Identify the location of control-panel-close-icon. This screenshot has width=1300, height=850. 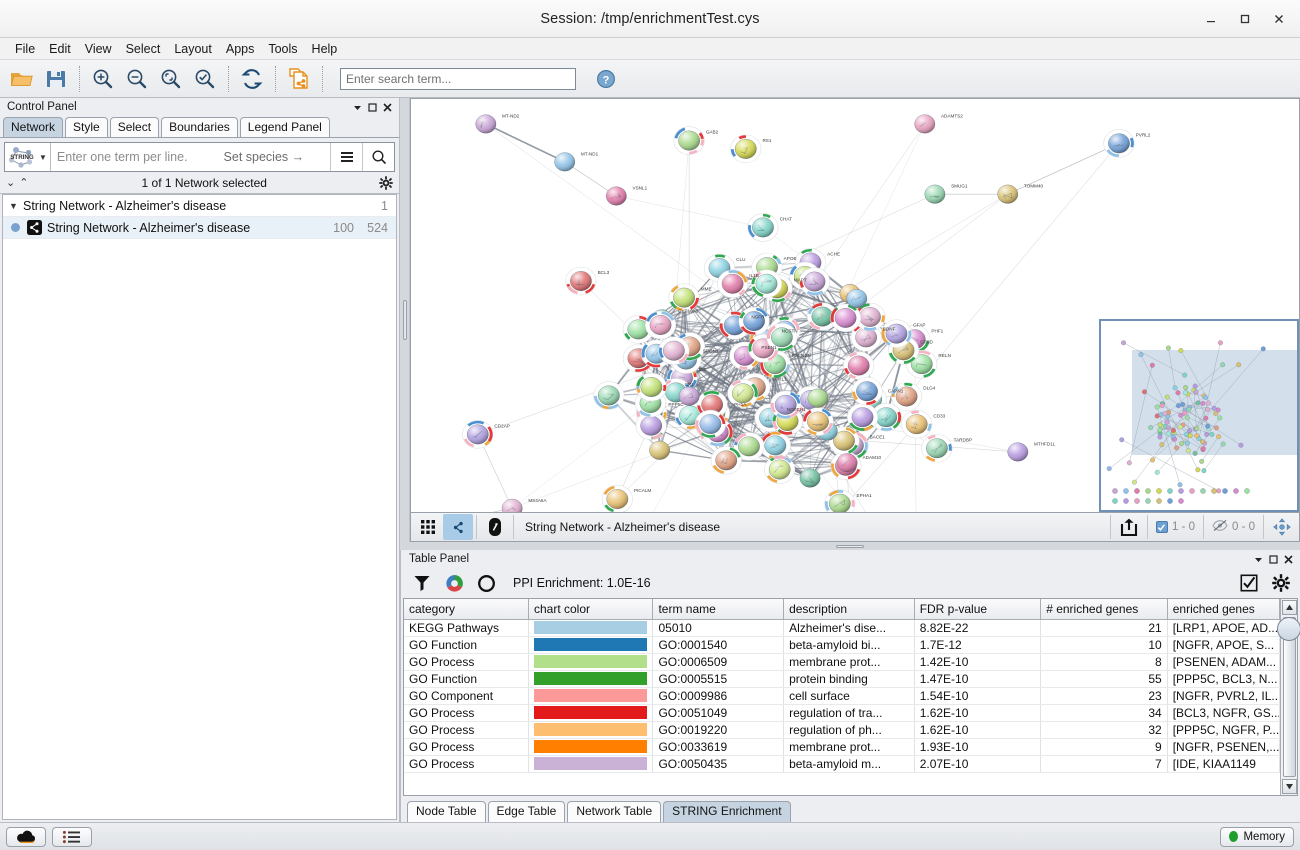
(387, 107).